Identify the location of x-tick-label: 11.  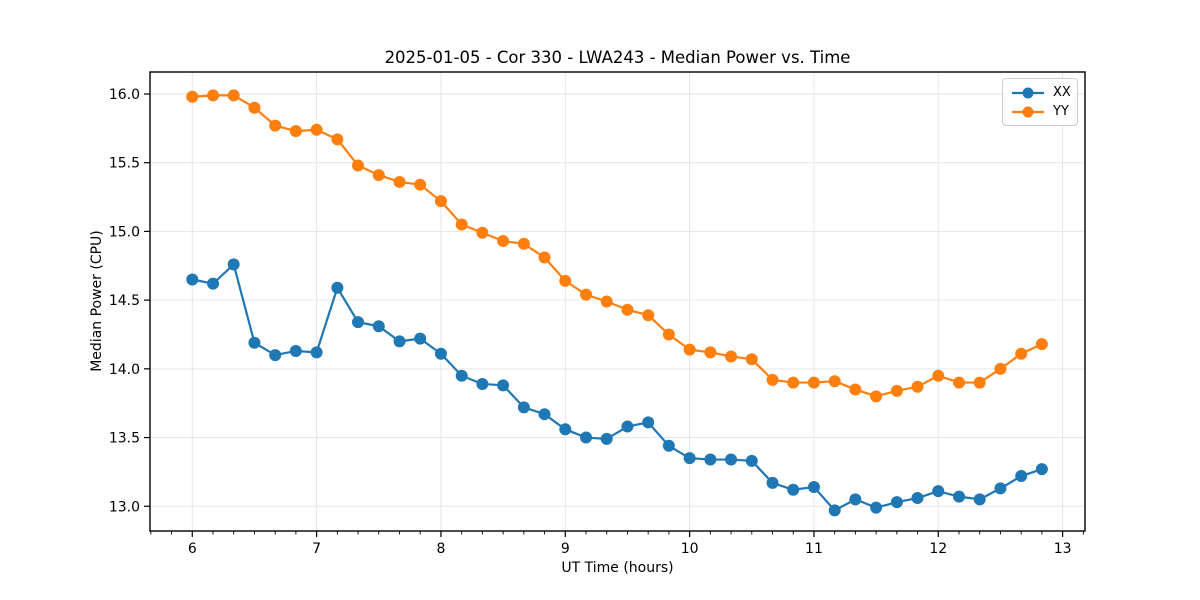
(814, 549).